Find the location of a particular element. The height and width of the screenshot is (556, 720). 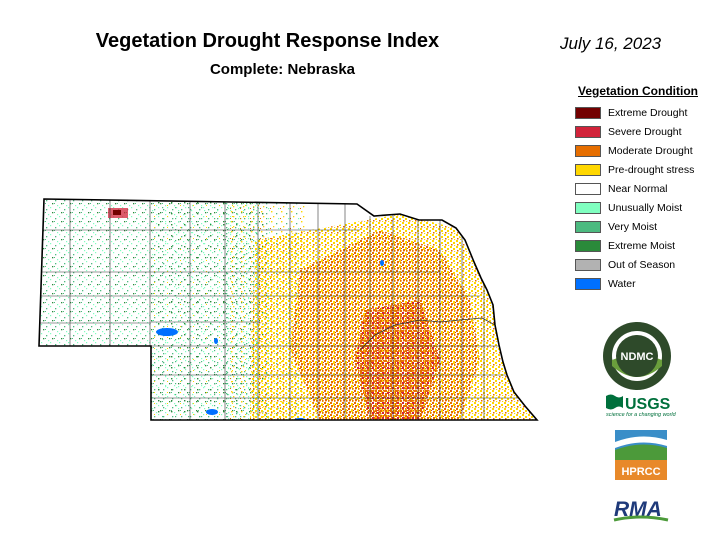

map-subtitle: Complete: Nebraska is located at coordinates (282, 69).